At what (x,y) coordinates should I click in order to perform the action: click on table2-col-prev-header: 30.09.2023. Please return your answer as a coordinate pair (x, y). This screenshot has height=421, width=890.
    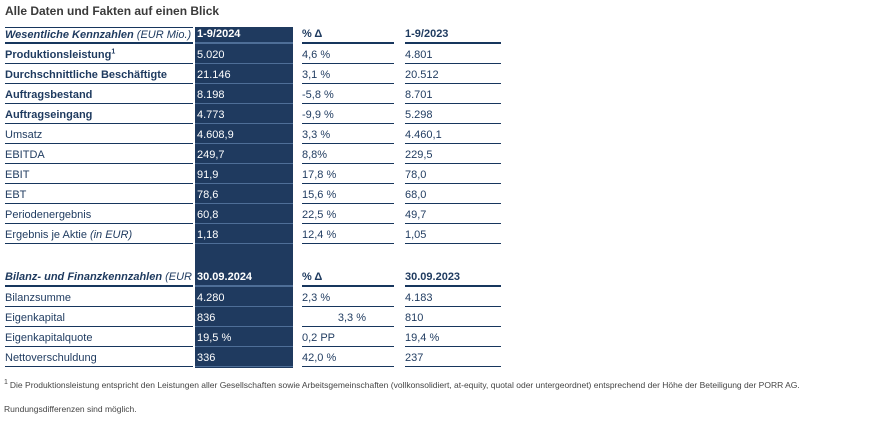
    Looking at the image, I should click on (453, 278).